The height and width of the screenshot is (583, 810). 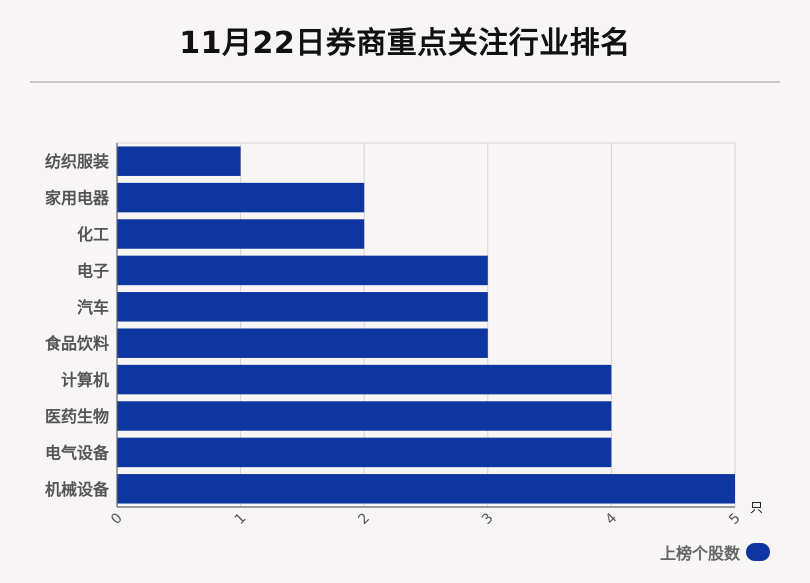 I want to click on x-tick-label: 0, so click(x=117, y=519).